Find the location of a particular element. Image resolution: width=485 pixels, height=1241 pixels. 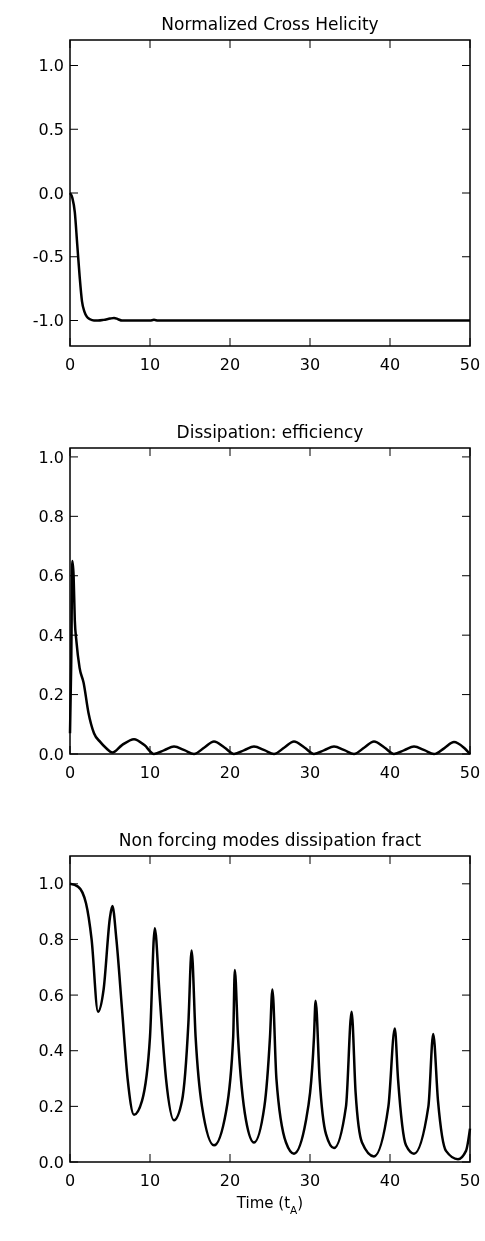

x-axis-title: Time (t$_{A}$) is located at coordinates (269, 1205).